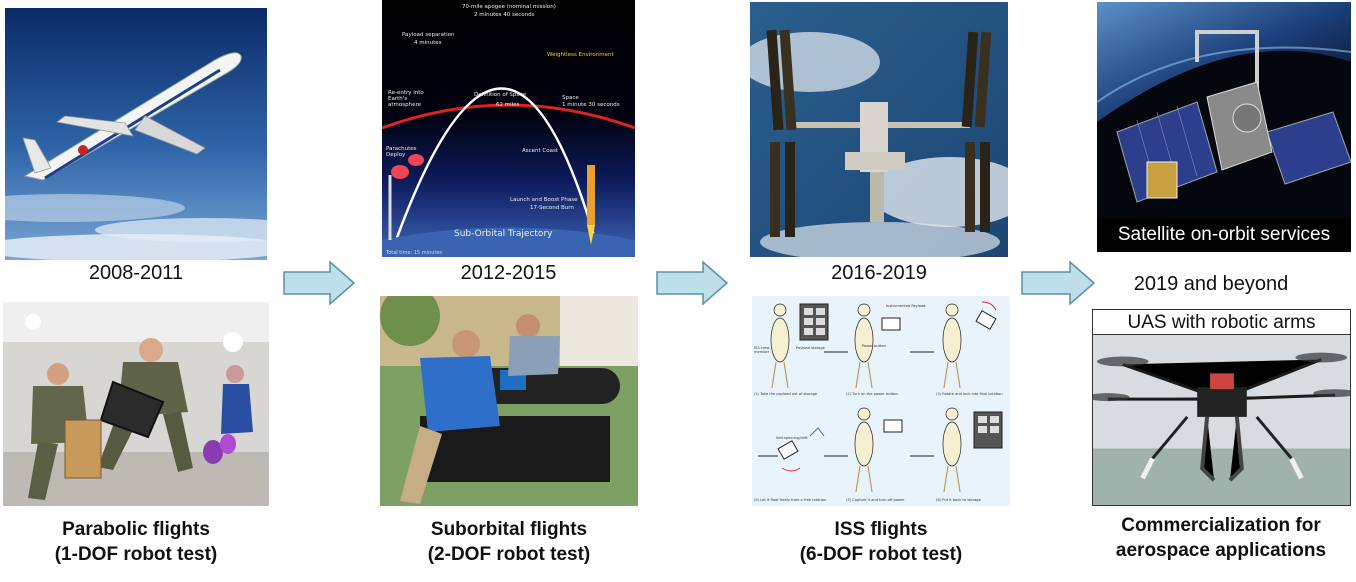 This screenshot has width=1356, height=582. I want to click on caption-line-2: aerospace applications, so click(1221, 550).